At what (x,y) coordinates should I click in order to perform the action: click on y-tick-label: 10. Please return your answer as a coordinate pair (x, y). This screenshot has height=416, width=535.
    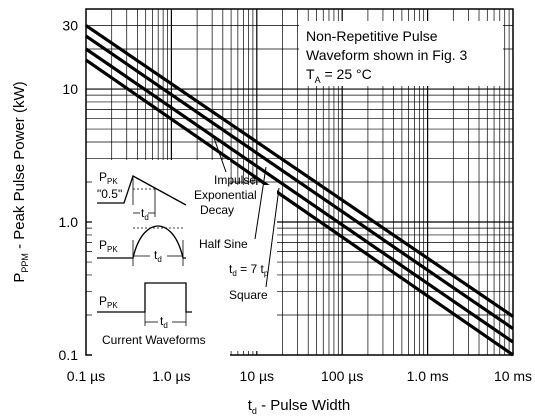
    Looking at the image, I should click on (70, 89).